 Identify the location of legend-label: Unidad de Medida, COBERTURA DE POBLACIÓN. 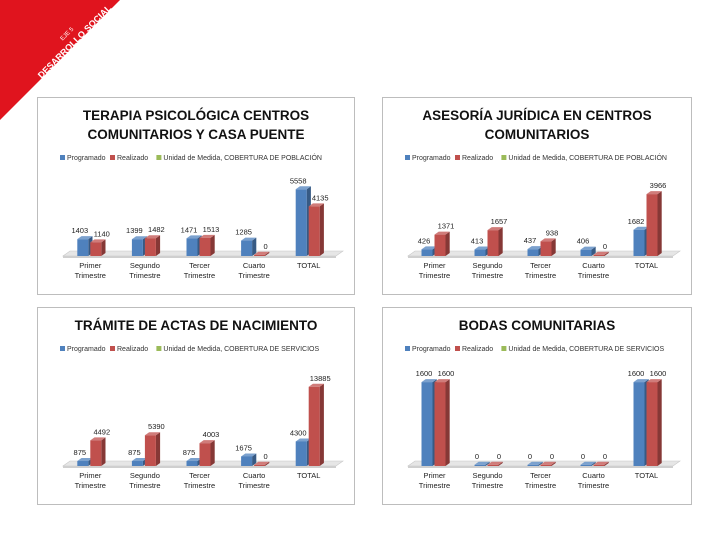
(242, 157).